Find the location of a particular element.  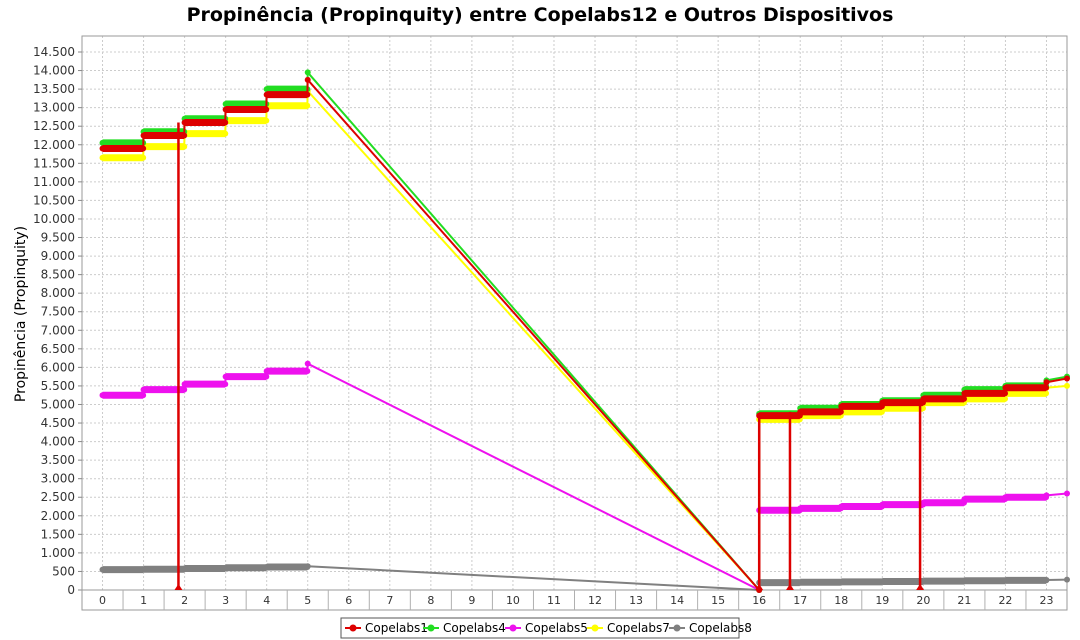

x-tick-label: 17 is located at coordinates (800, 600).